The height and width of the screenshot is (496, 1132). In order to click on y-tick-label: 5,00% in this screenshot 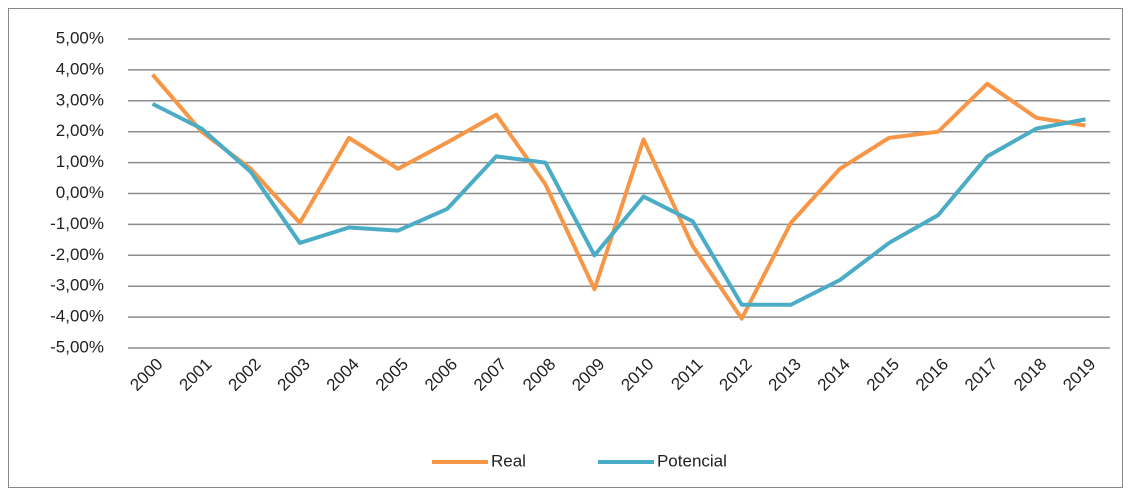, I will do `click(80, 37)`.